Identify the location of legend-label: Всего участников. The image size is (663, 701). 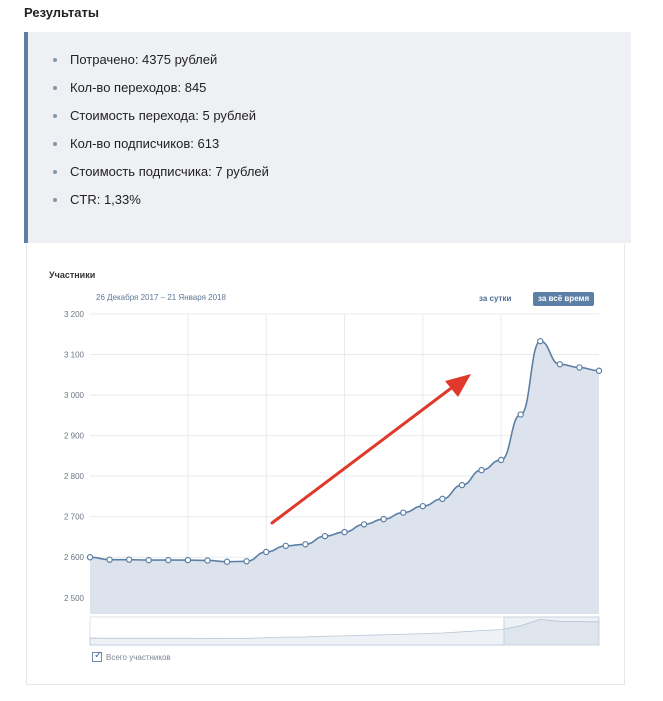
(138, 657).